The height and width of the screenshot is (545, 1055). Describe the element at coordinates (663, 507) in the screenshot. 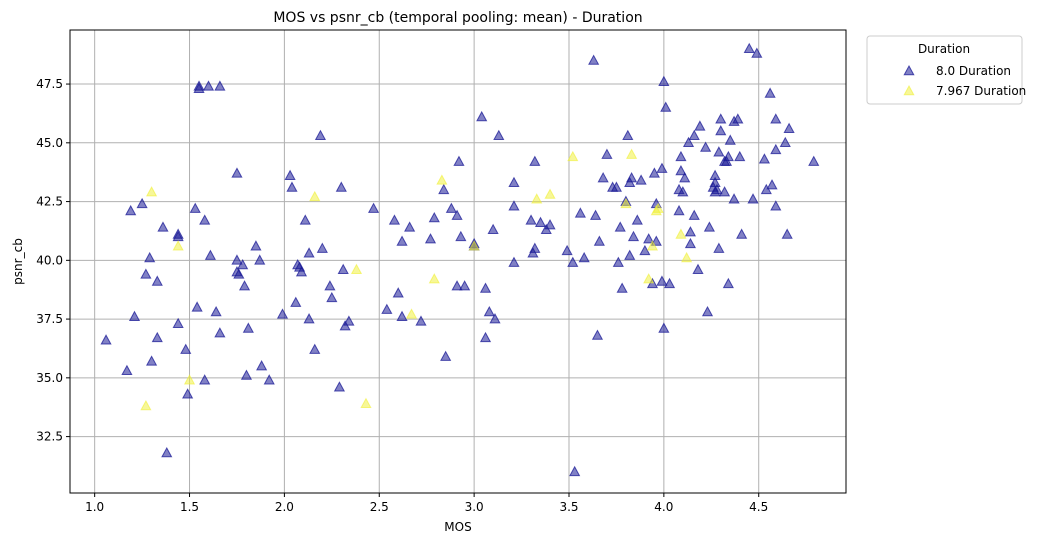

I see `x-tick-label: 4.0` at that location.